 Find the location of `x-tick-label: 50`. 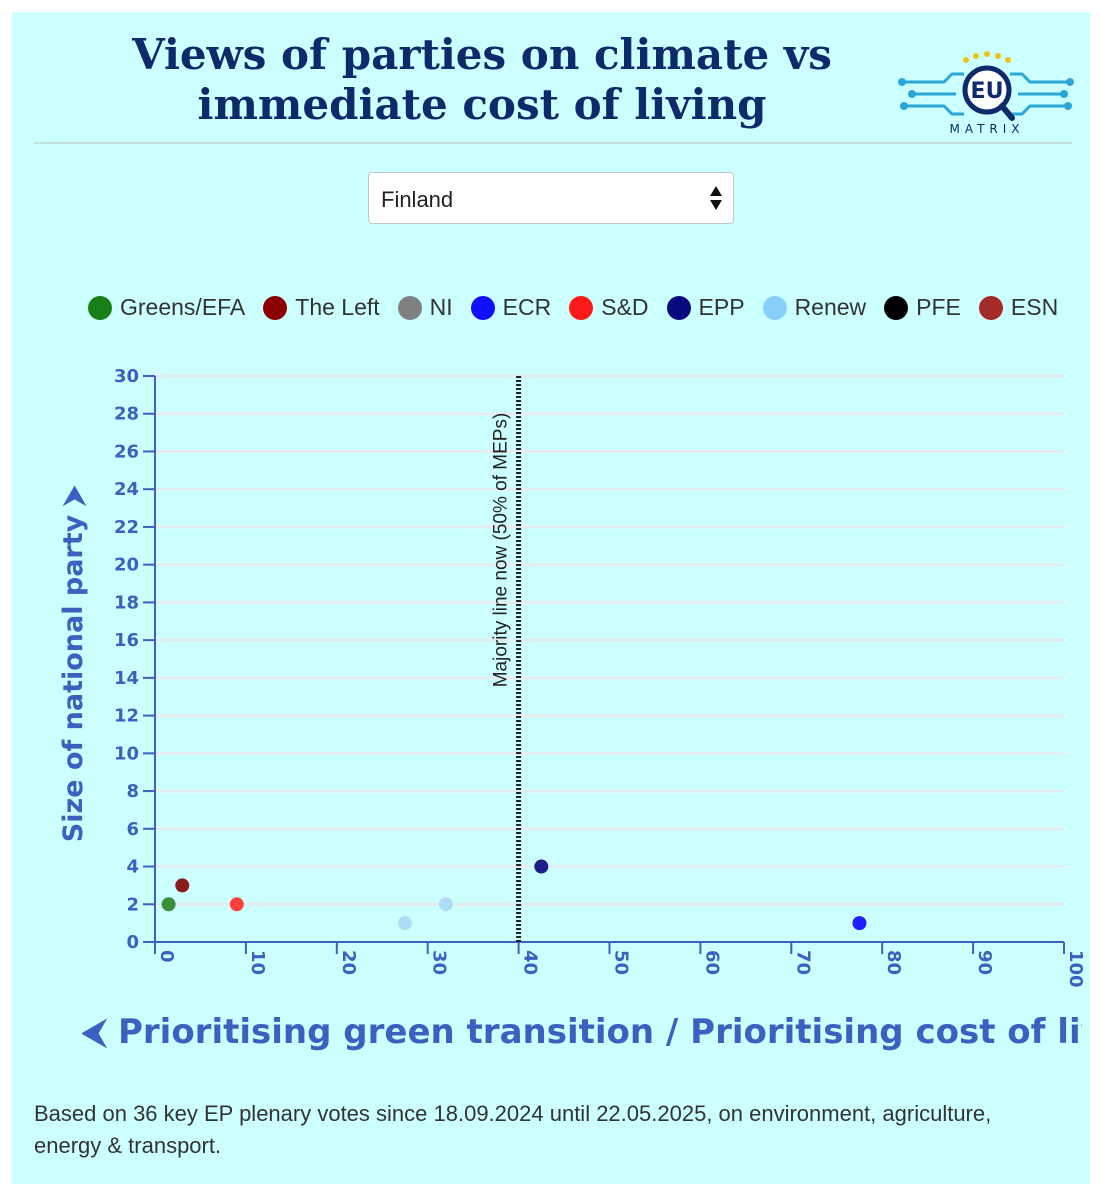

x-tick-label: 50 is located at coordinates (621, 962).